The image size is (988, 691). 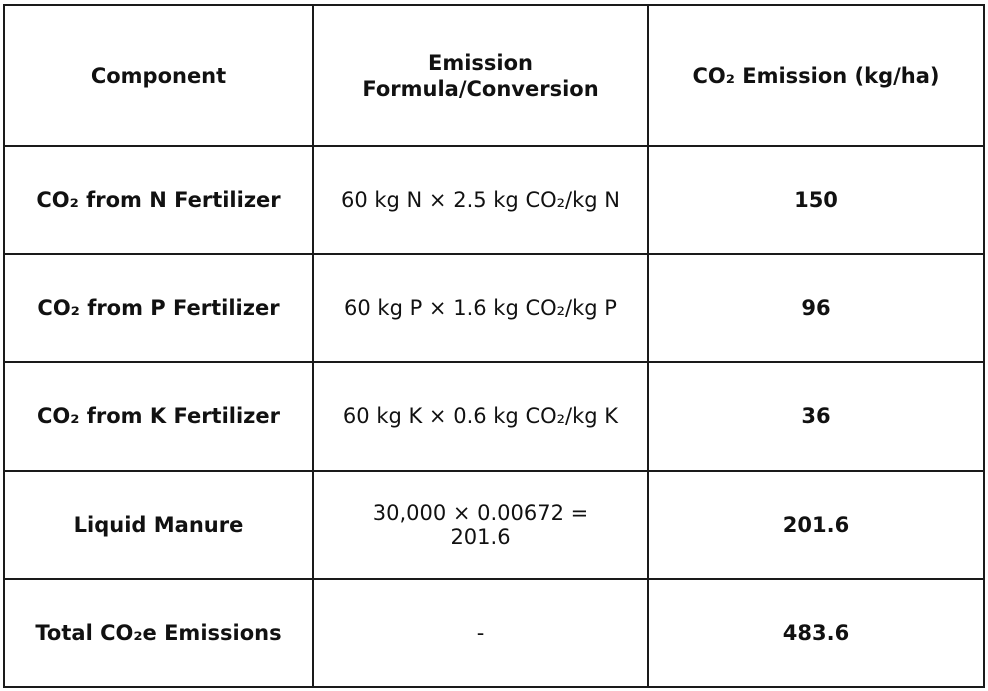 What do you see at coordinates (158, 200) in the screenshot?
I see `row-component: CO₂ from N Fertilizer` at bounding box center [158, 200].